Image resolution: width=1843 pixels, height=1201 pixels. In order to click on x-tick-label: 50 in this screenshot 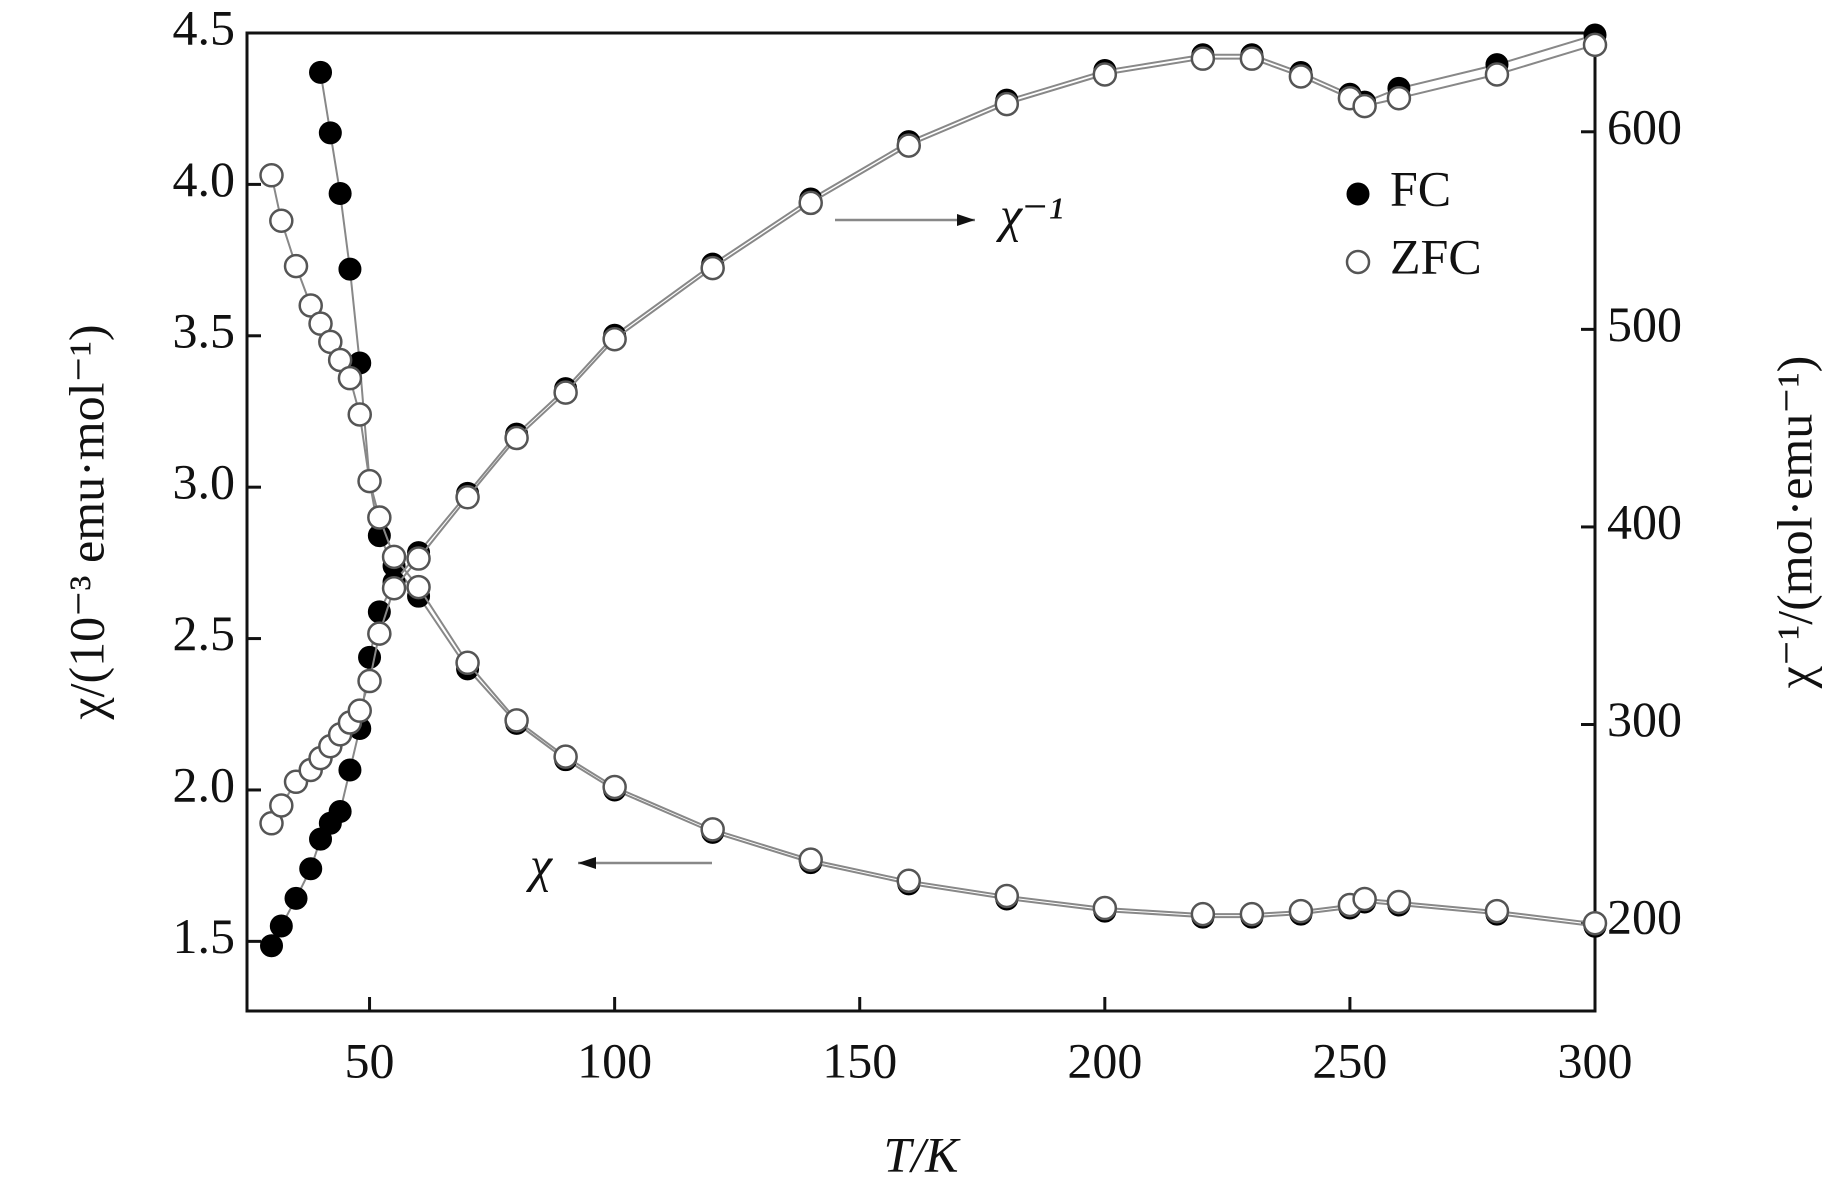, I will do `click(370, 1060)`.